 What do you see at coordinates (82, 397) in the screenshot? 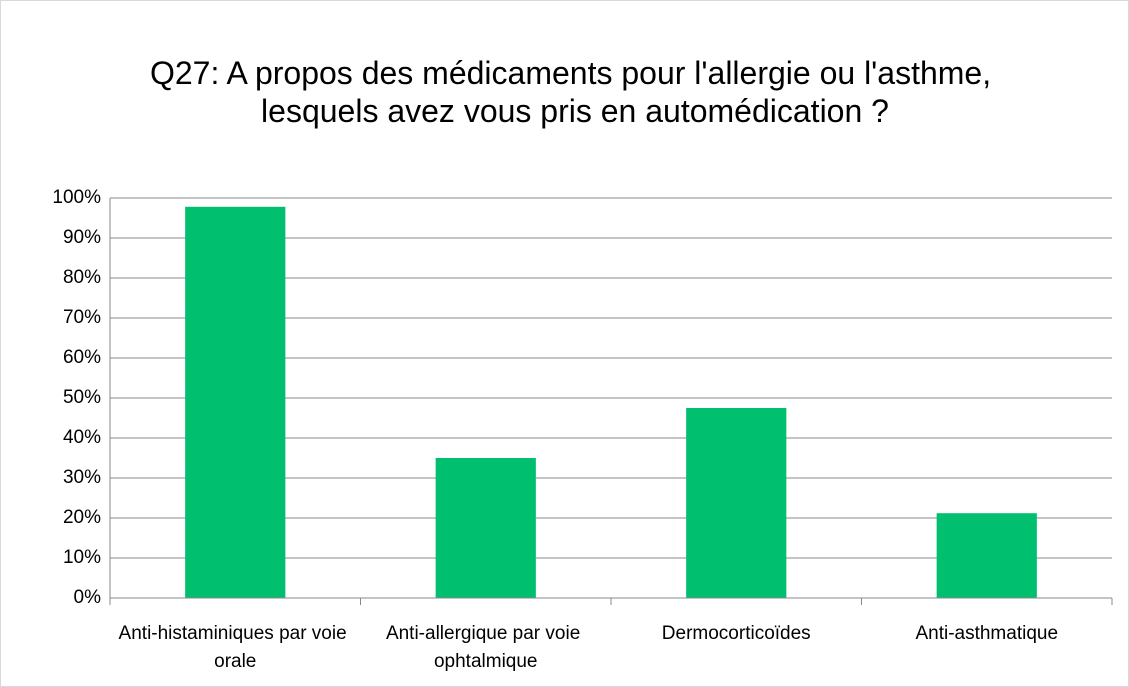
I see `y-tick-label: 50%` at bounding box center [82, 397].